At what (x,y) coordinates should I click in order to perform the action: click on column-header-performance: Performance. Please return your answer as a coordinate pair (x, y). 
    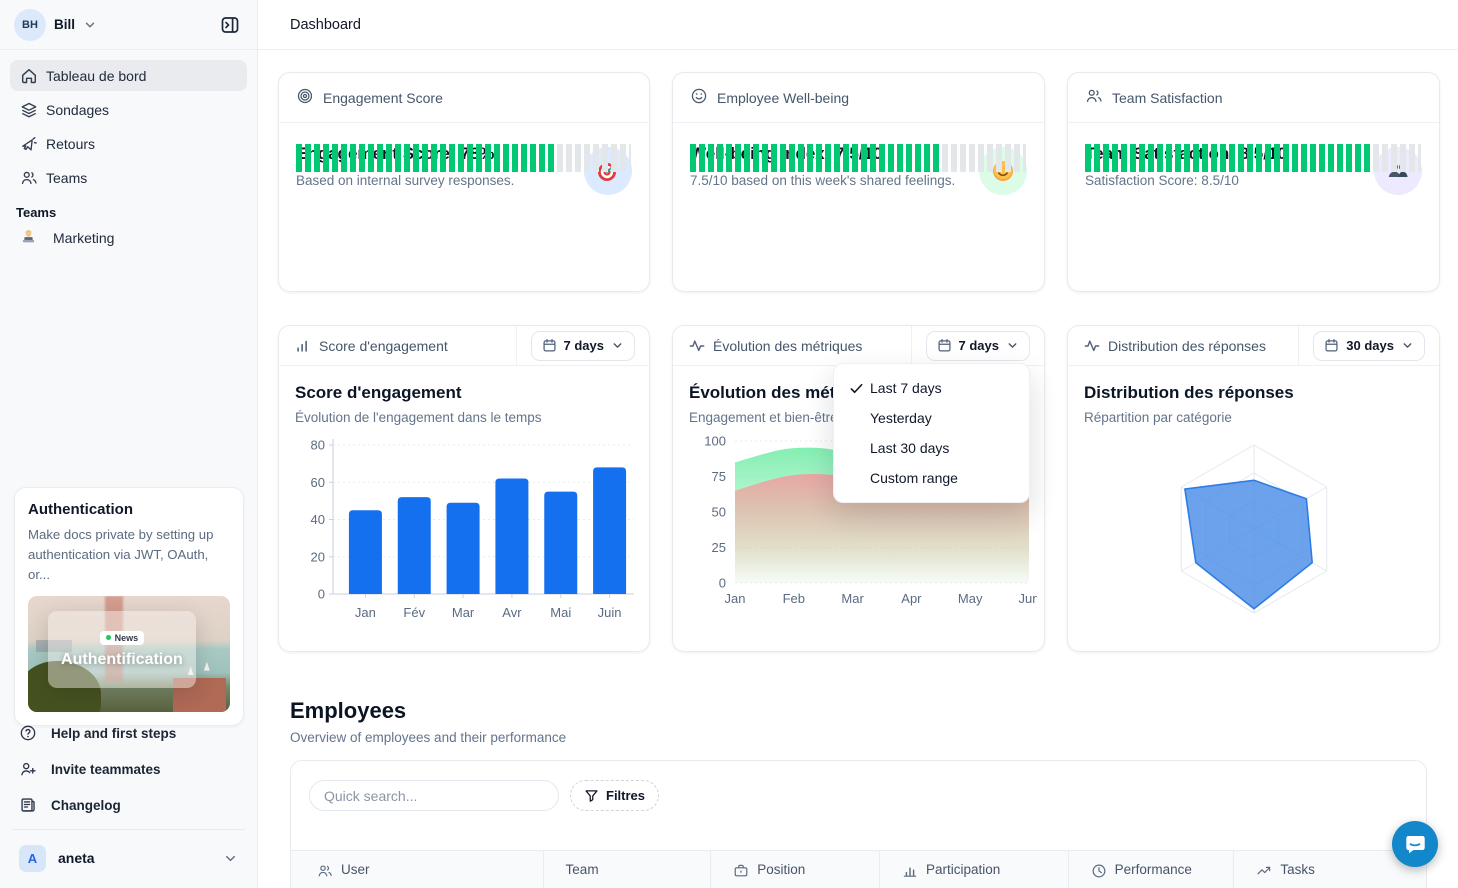
    Looking at the image, I should click on (1152, 869).